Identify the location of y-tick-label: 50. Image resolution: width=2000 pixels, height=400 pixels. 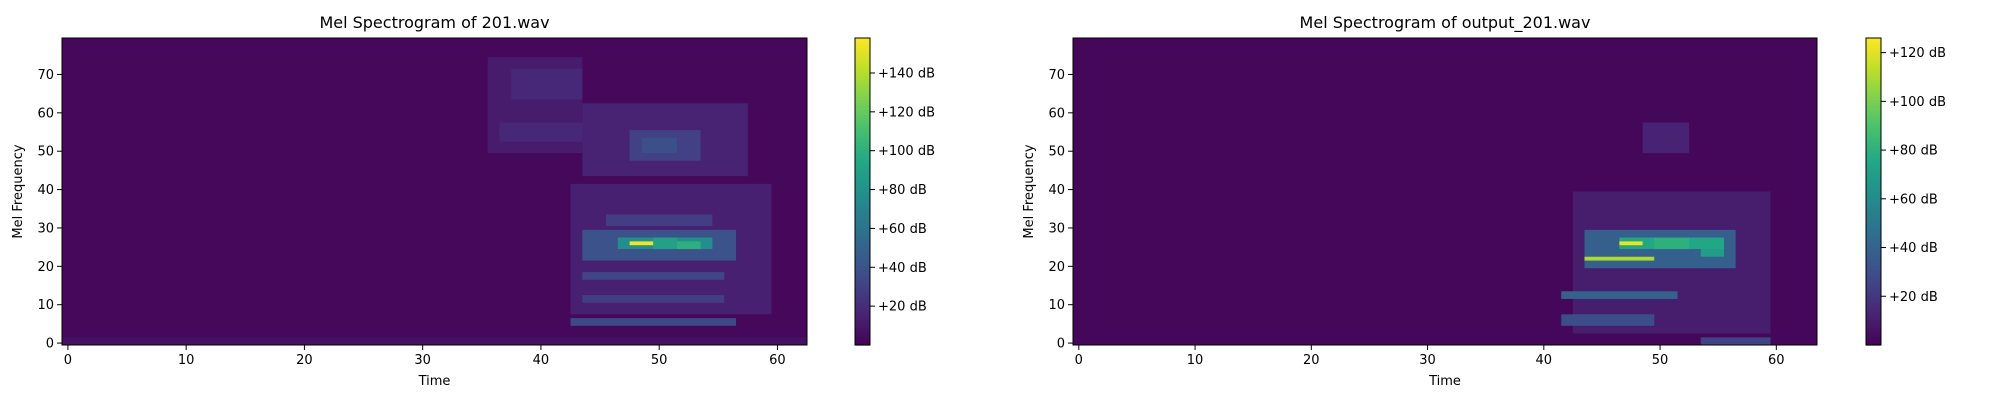
(45, 152).